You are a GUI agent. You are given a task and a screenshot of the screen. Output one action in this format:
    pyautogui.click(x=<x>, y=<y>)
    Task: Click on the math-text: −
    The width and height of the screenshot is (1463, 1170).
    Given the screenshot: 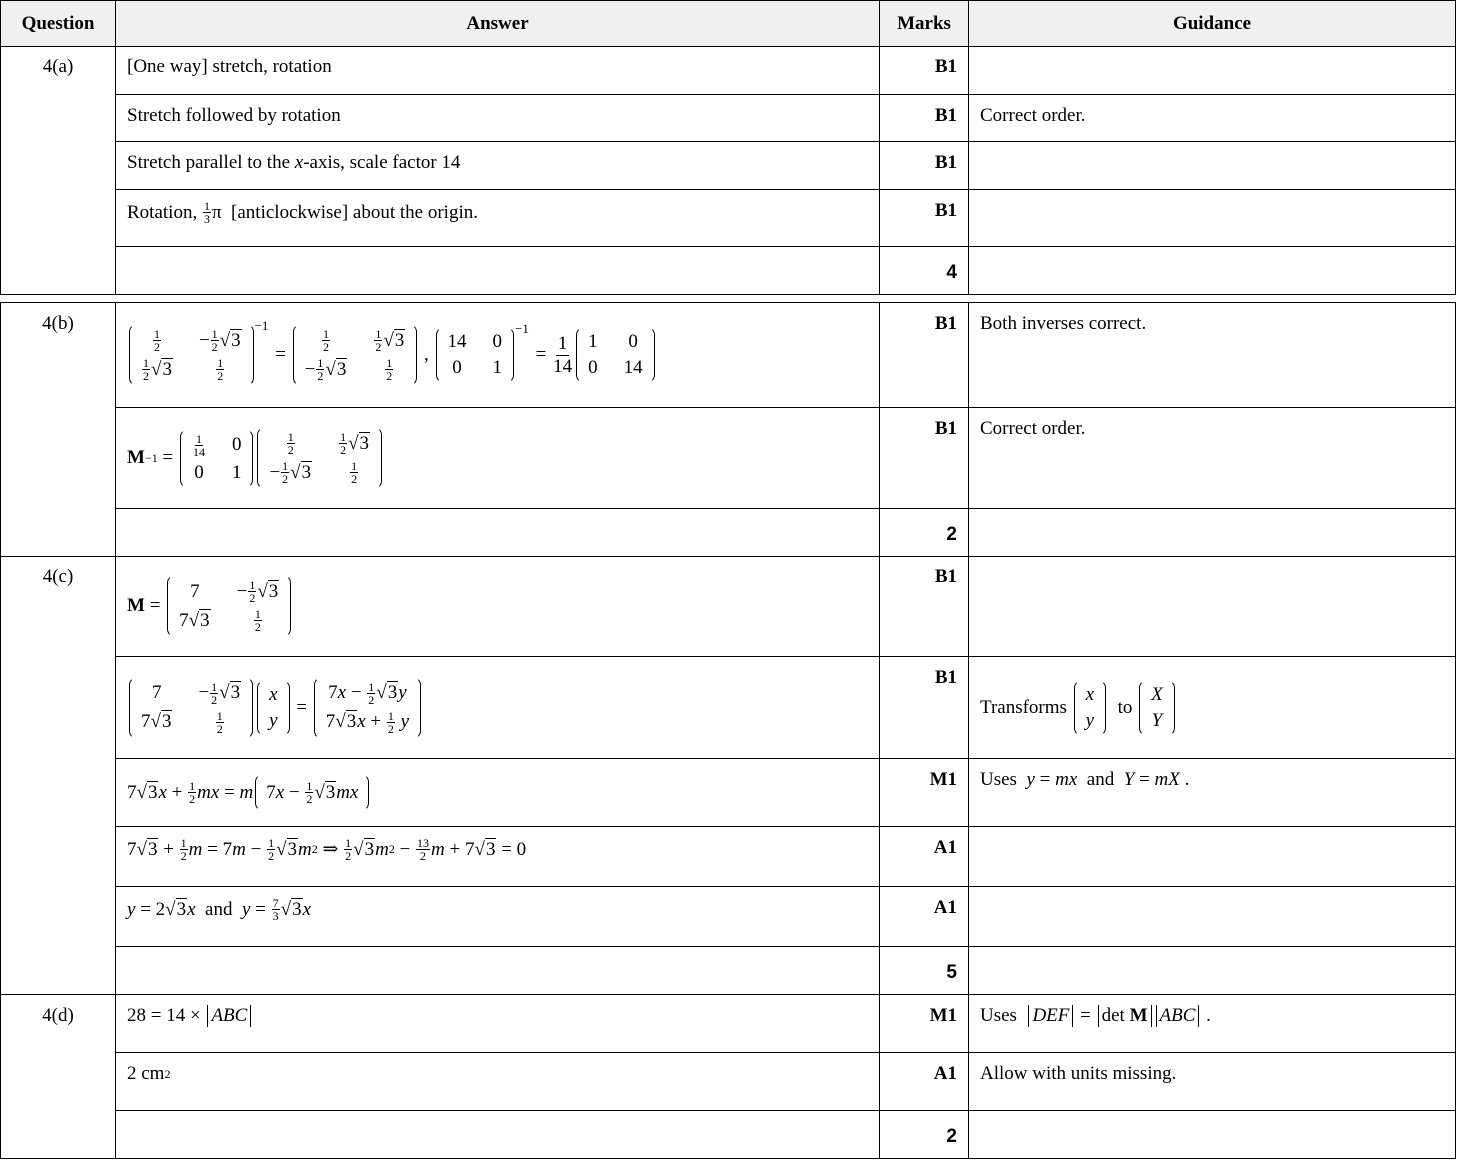 What is the action you would take?
    pyautogui.click(x=204, y=340)
    